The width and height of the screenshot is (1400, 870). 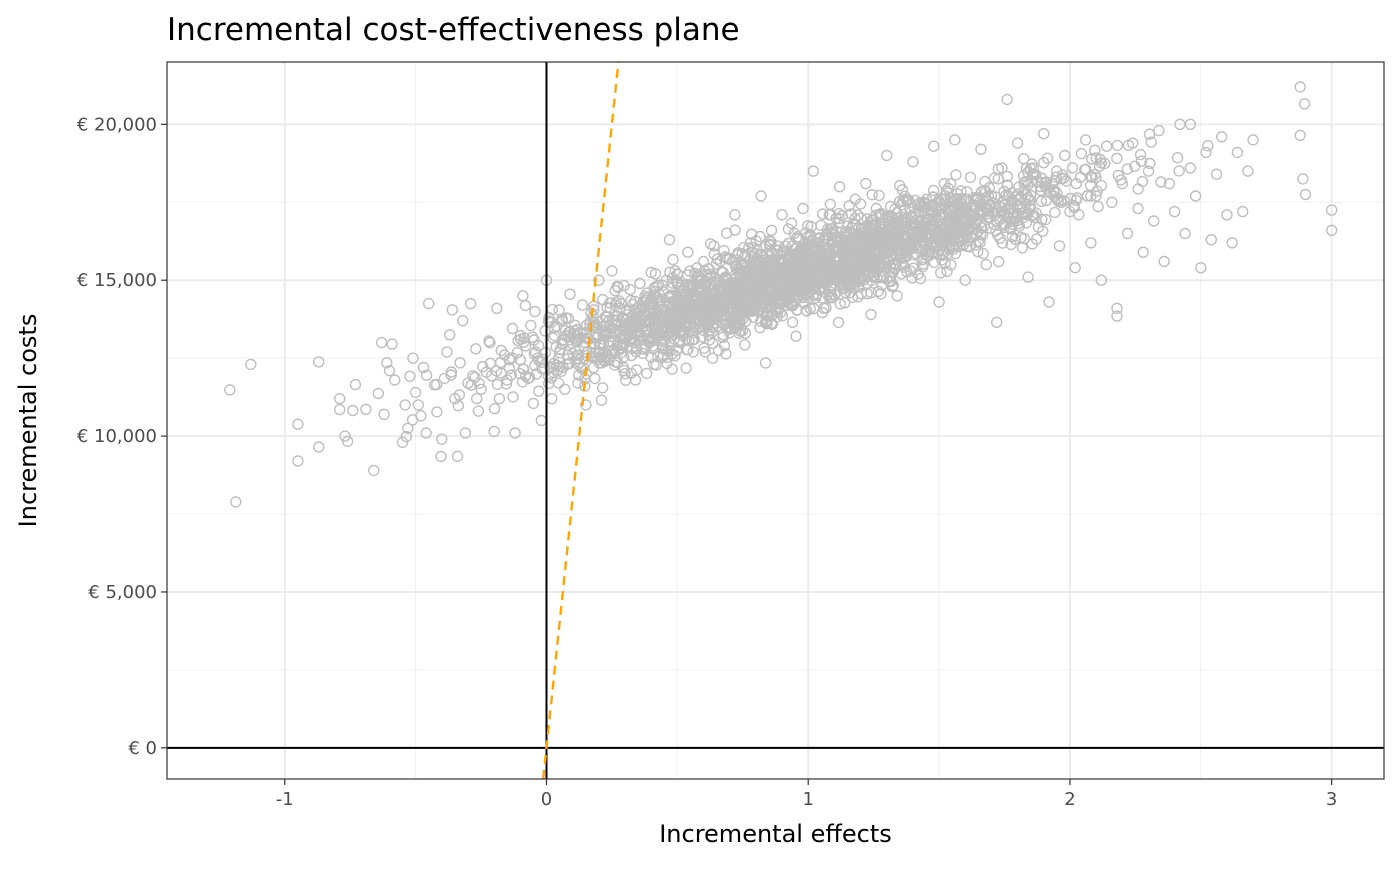 I want to click on y-axis-ticks: € 0 € 5,000 € 10,000 € 15,000 € 20,000, so click(x=122, y=436).